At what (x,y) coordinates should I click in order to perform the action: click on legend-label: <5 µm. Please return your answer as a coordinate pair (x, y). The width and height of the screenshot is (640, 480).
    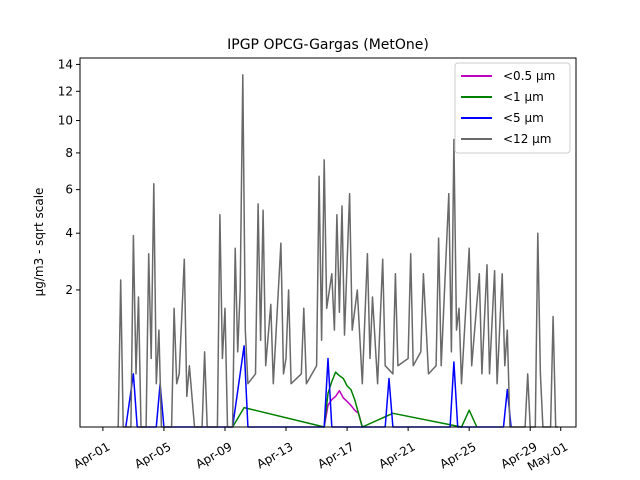
    Looking at the image, I should click on (523, 118).